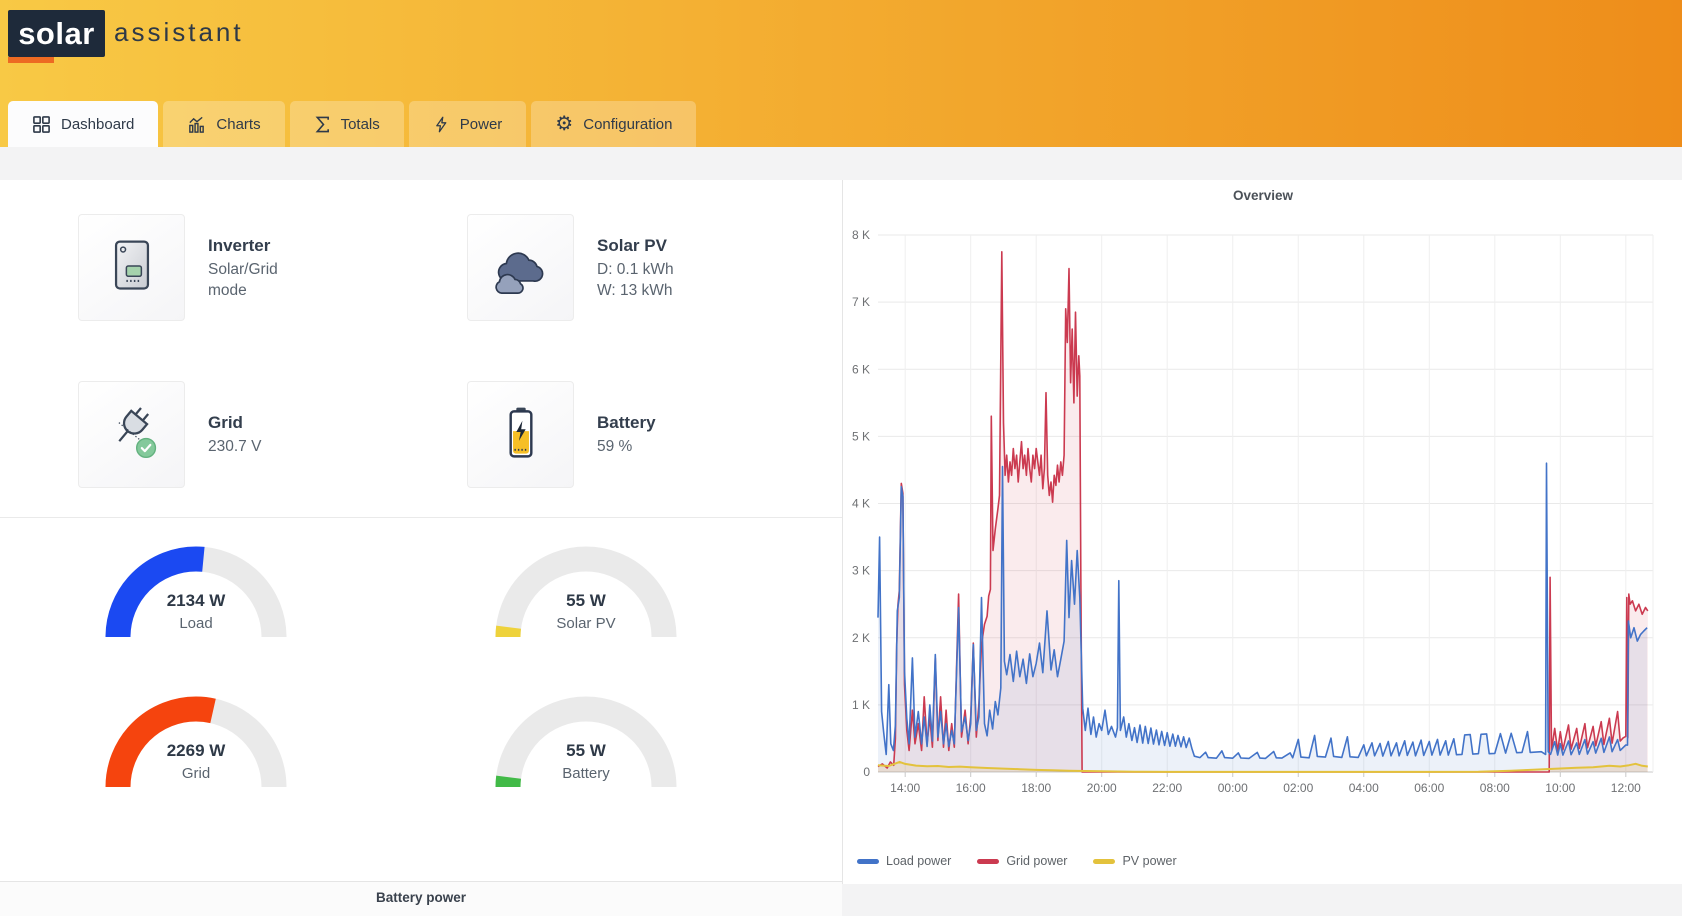  I want to click on tab-bar: Dashboard Charts Totals Power ⚙ Configuration, so click(352, 124).